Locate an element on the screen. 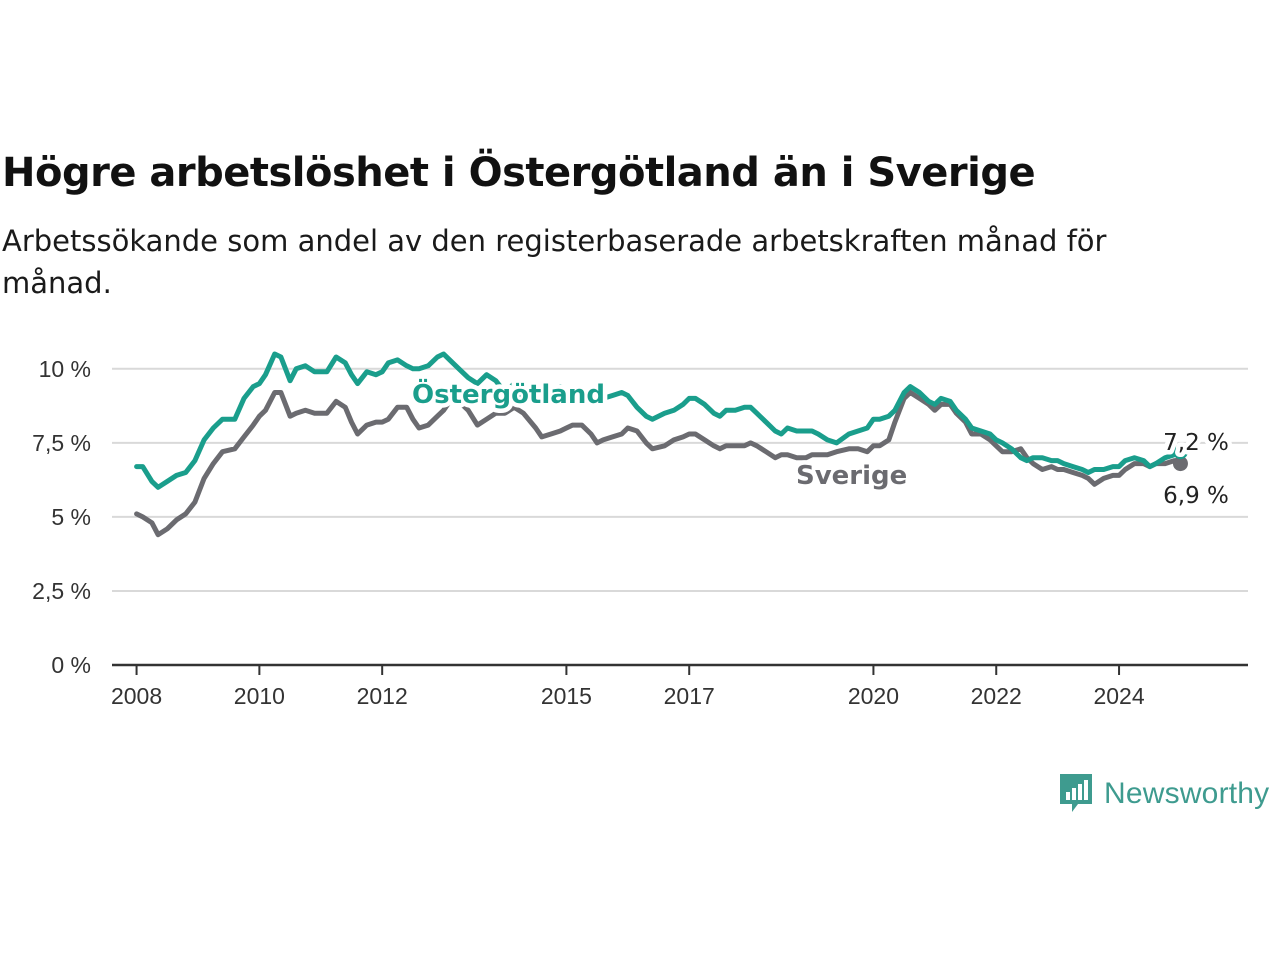  x-tick-label: 2022 is located at coordinates (996, 696).